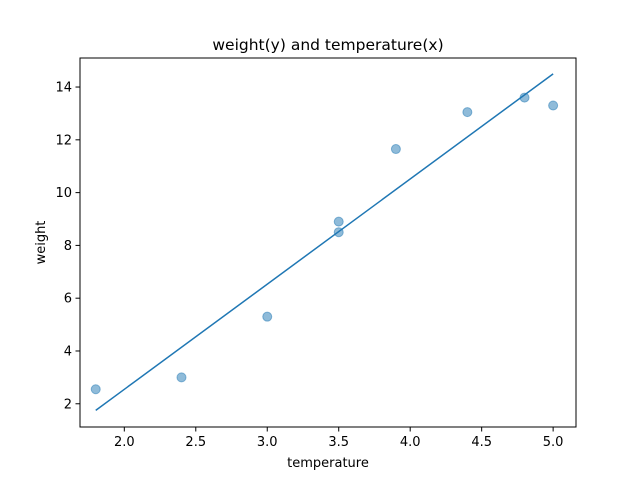  I want to click on x-axis-label: temperature, so click(328, 463).